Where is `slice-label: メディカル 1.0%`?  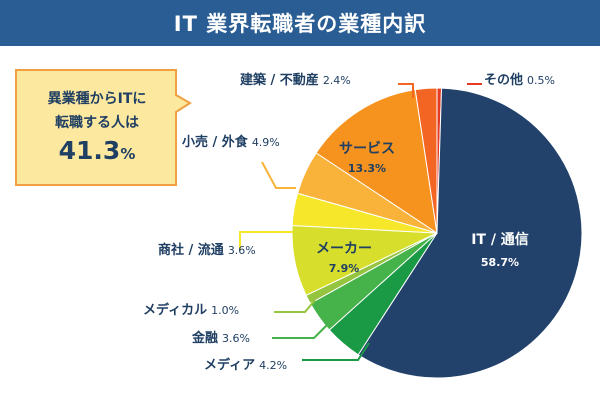
slice-label: メディカル 1.0% is located at coordinates (191, 310).